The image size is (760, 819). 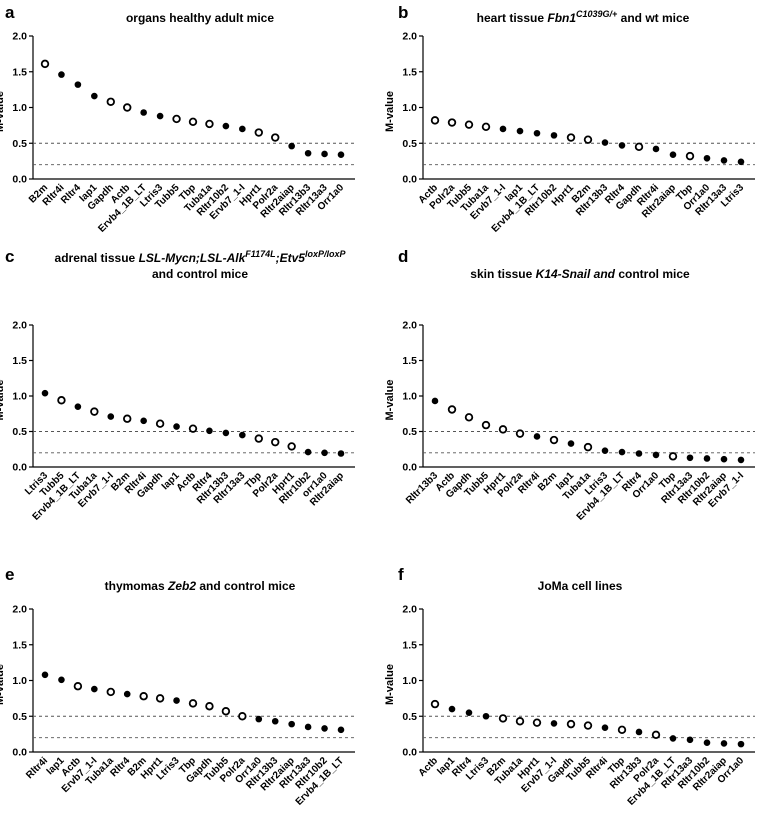 I want to click on chart-title: heart tissue Fbn1C1039G/+ and wt mice, so click(x=583, y=17).